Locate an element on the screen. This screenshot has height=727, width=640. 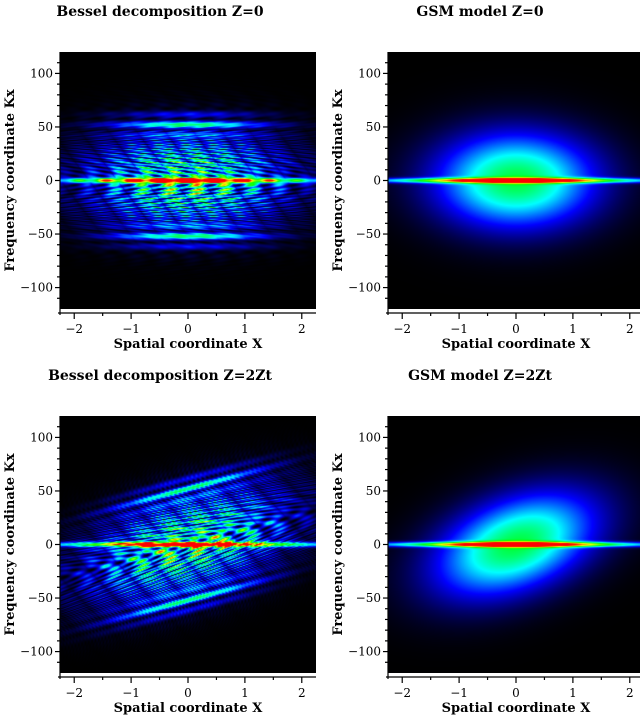
chart-title: GSM model Z=2Zt is located at coordinates (480, 376).